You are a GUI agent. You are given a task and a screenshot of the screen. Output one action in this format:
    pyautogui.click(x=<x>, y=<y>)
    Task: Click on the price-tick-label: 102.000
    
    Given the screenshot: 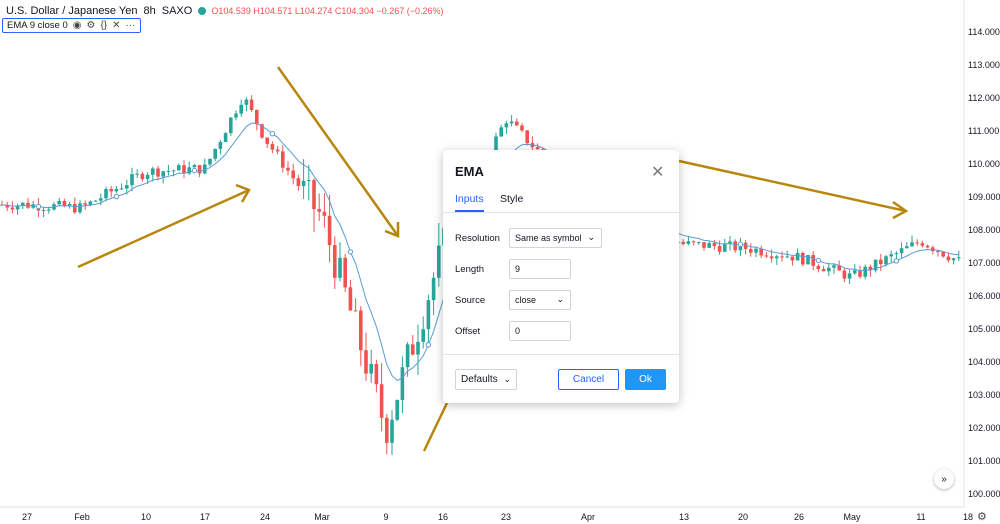 What is the action you would take?
    pyautogui.click(x=984, y=428)
    